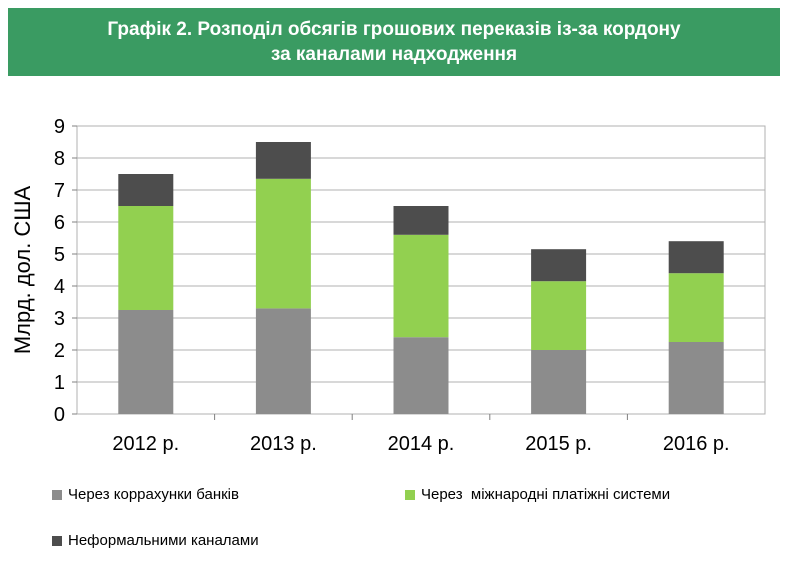 The height and width of the screenshot is (582, 788). Describe the element at coordinates (22, 270) in the screenshot. I see `y-axis-label: Млрд. дол. США` at that location.